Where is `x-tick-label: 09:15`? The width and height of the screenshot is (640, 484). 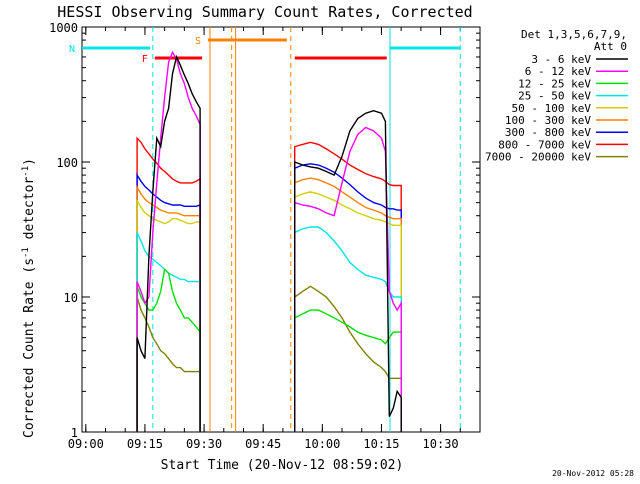
x-tick-label: 09:15 is located at coordinates (145, 444).